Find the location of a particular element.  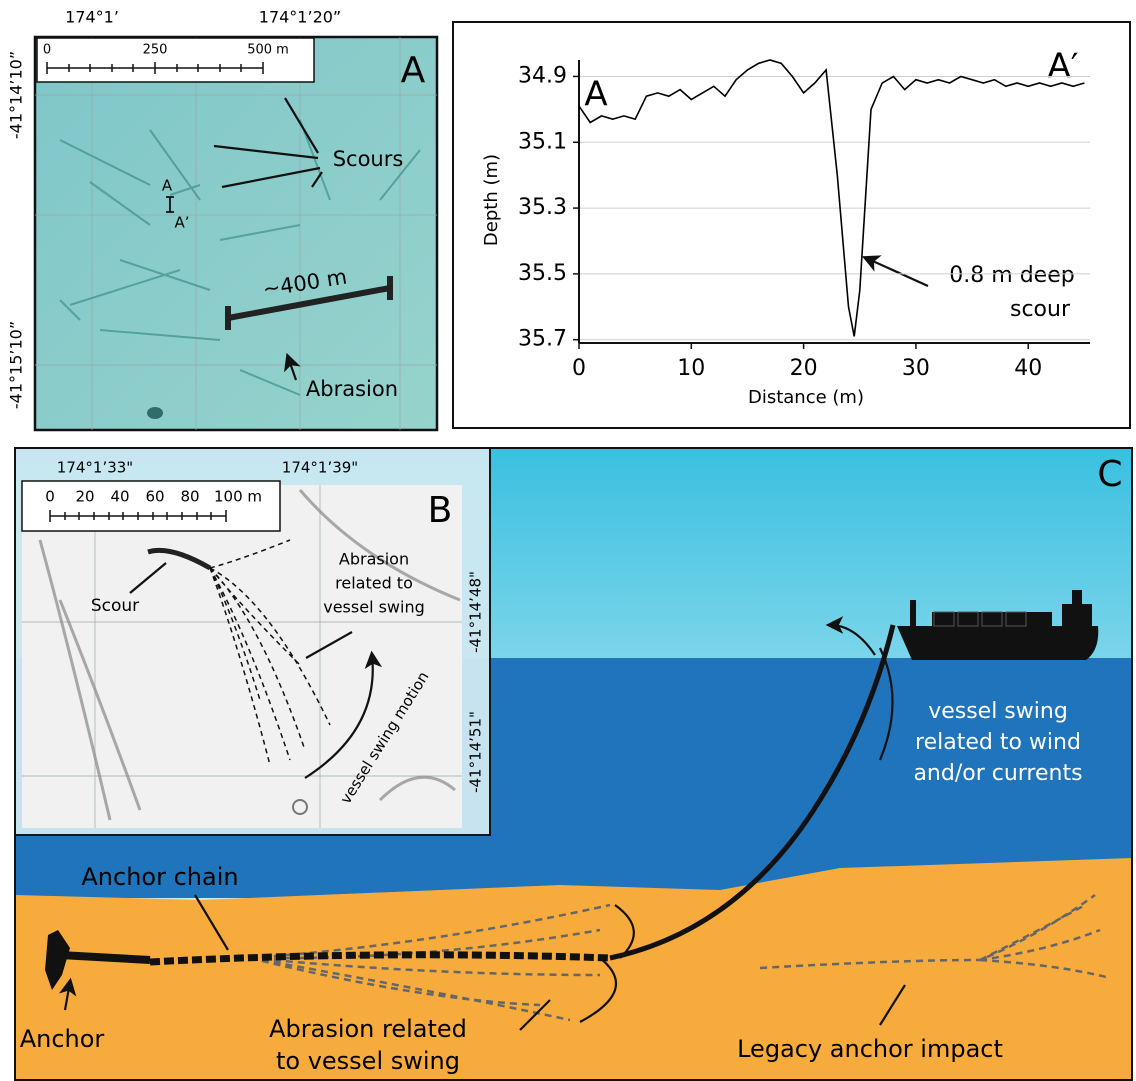

y-tick-label: 35.3 is located at coordinates (542, 207).